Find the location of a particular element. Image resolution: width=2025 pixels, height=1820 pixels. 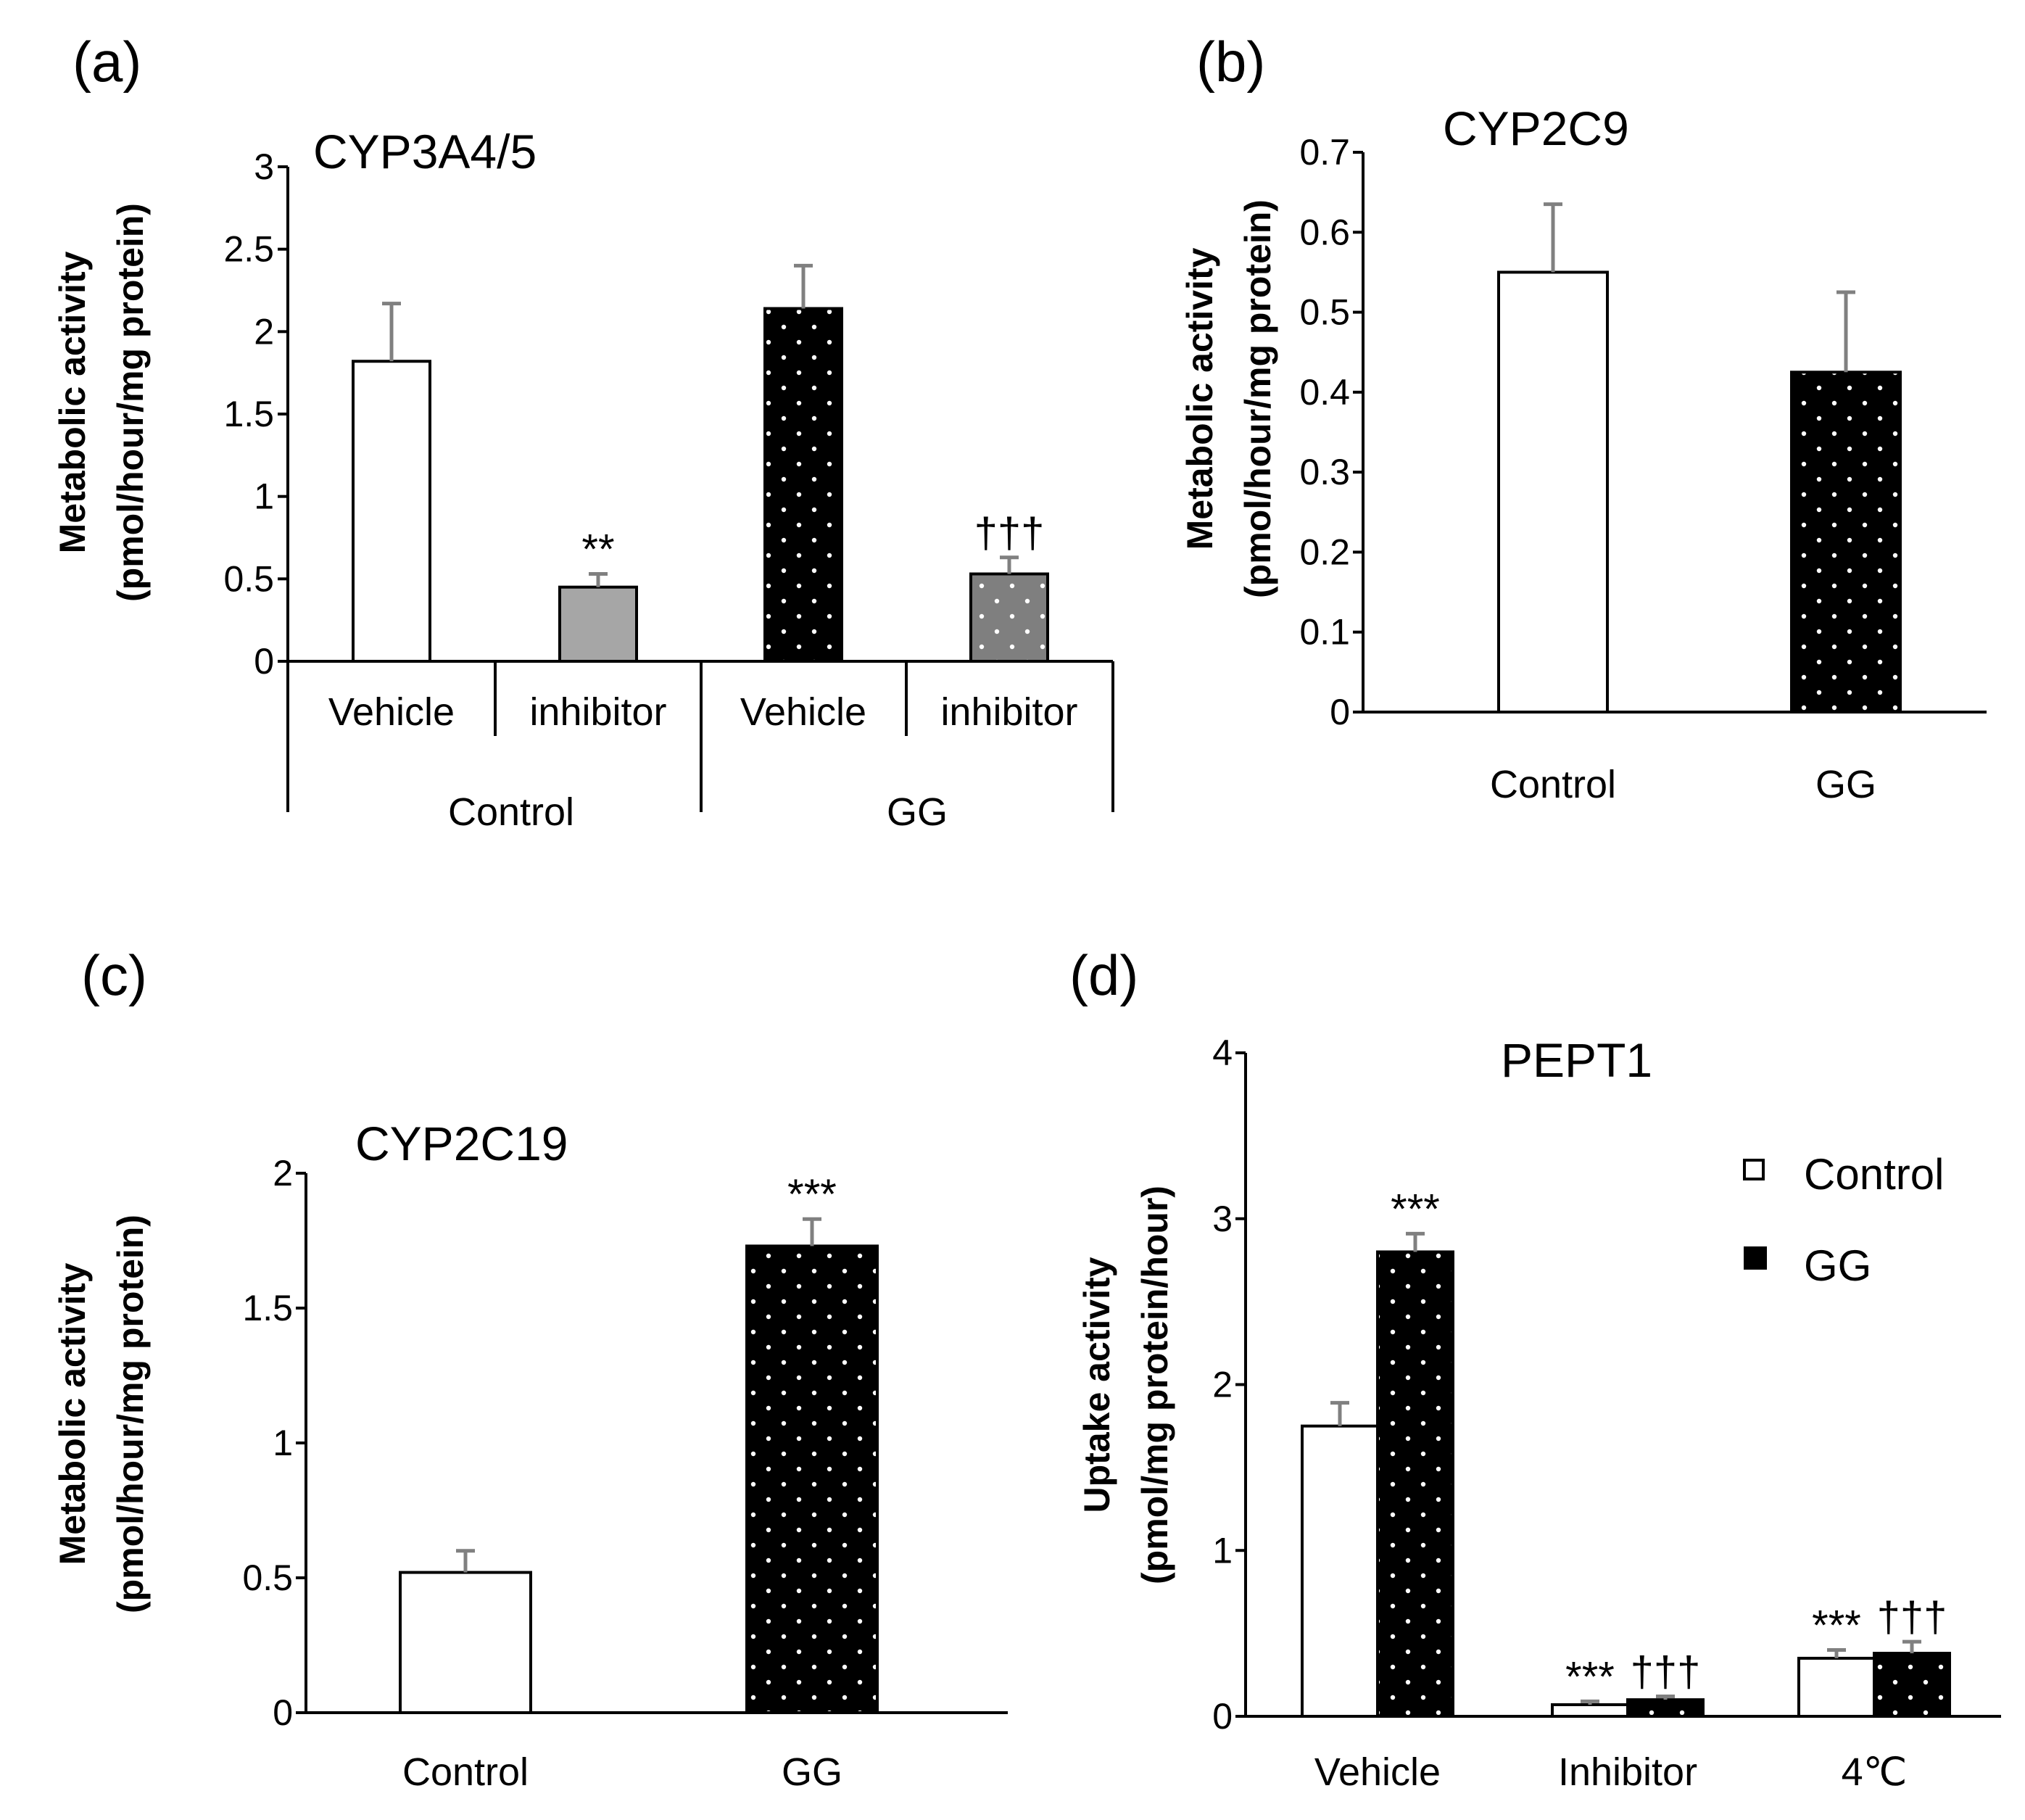

panel-d-bar-control-2-significance: *** is located at coordinates (1590, 1676).